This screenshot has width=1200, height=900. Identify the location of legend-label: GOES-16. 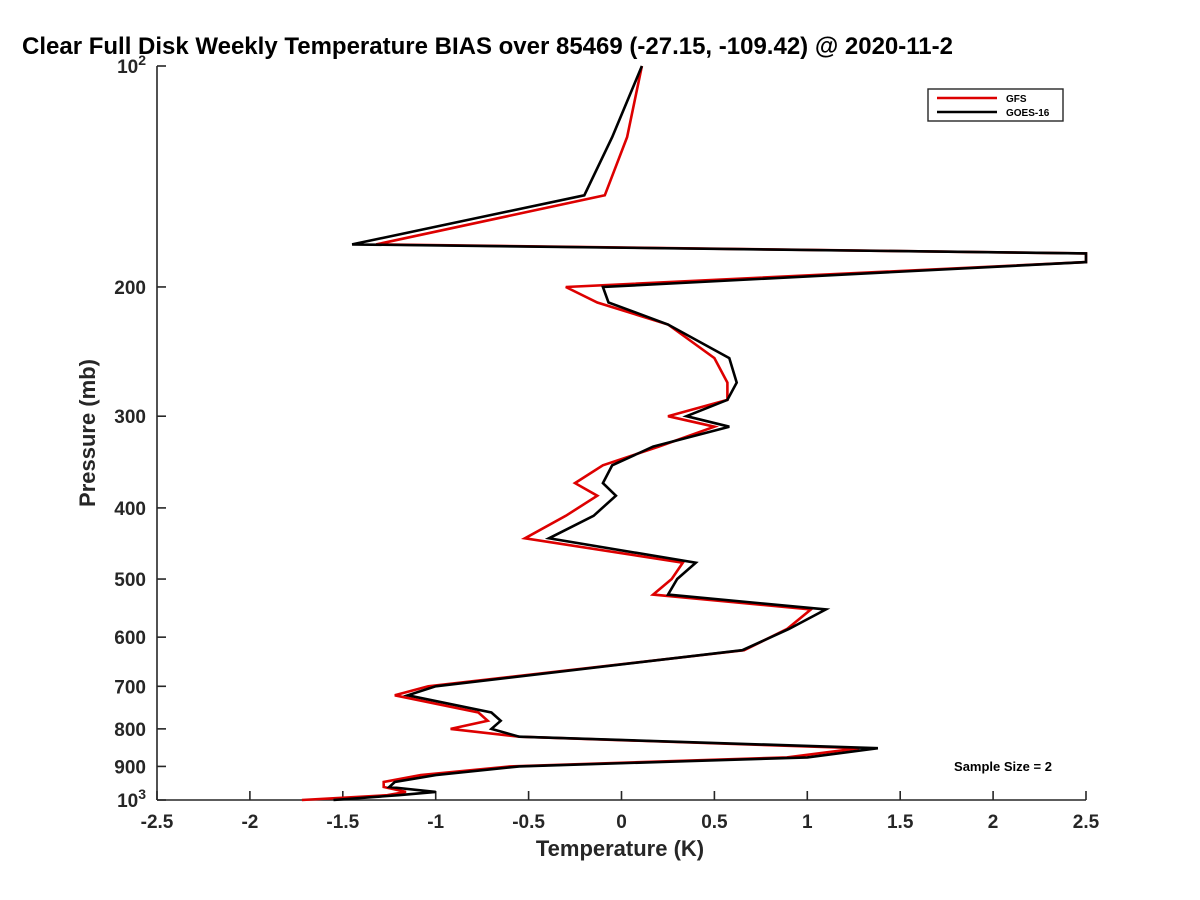
(1028, 113).